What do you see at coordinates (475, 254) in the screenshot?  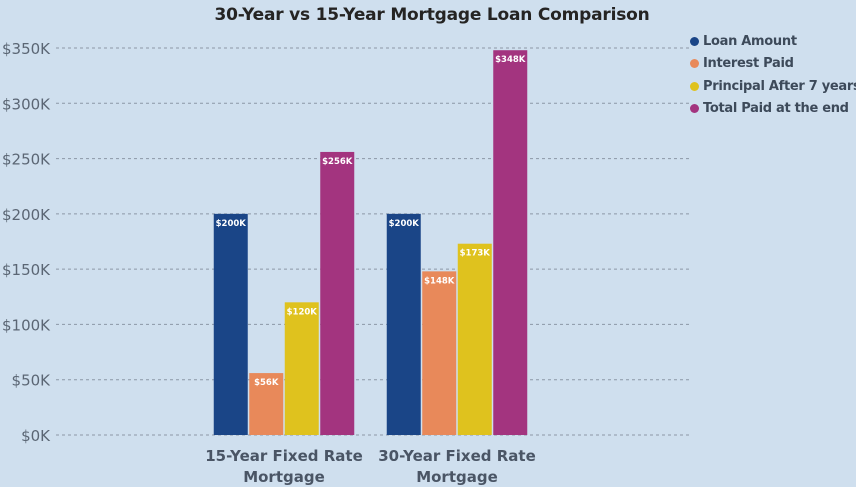 I see `data-label: $173K` at bounding box center [475, 254].